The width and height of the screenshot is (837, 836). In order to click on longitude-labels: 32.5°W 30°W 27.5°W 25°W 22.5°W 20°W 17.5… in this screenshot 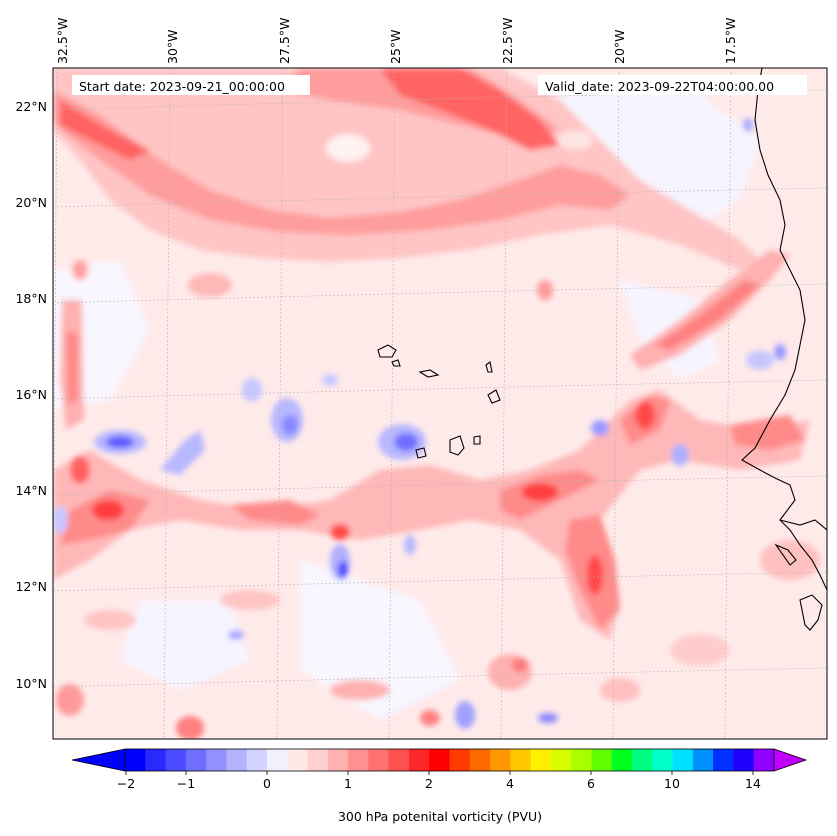, I will do `click(396, 41)`.